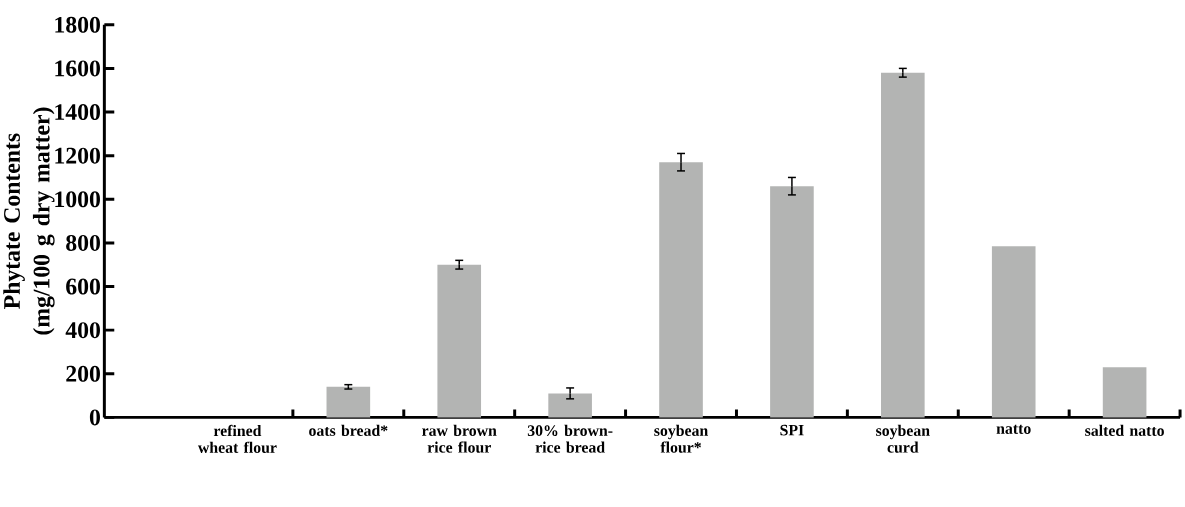  I want to click on x-tick-label: soybean curd, so click(903, 439).